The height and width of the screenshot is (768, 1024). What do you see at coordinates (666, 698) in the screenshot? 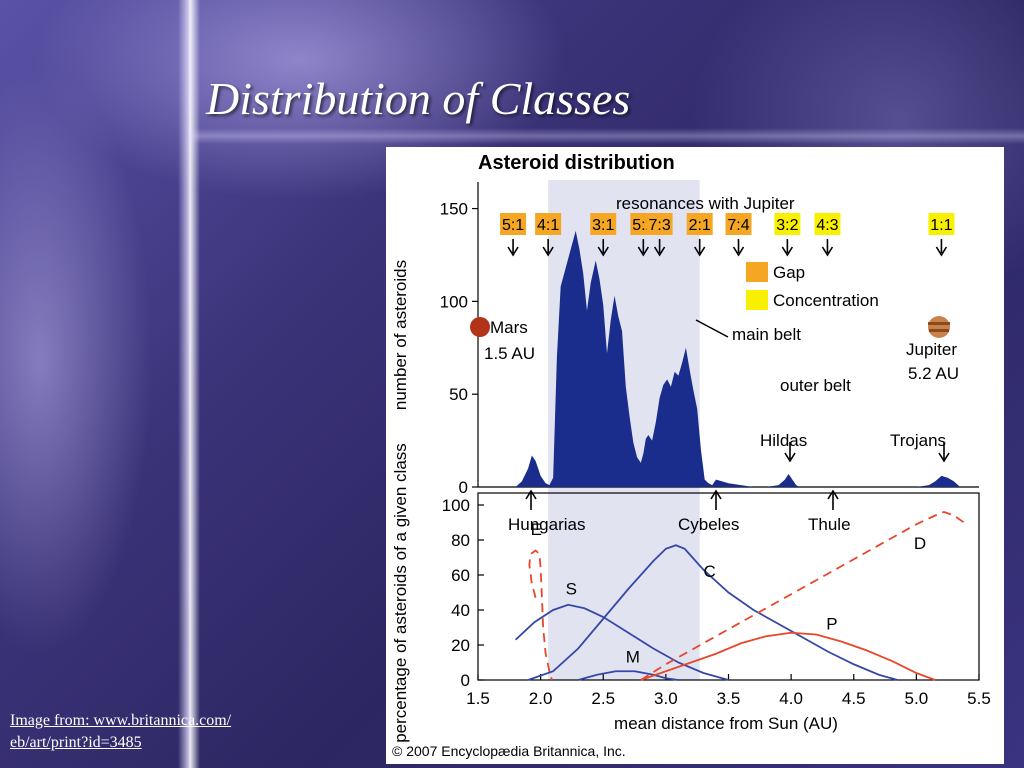
I see `bottom-x-tick-label: 3.0` at bounding box center [666, 698].